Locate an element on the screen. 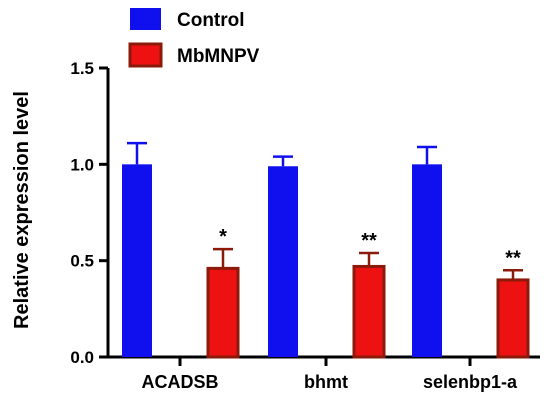 Image resolution: width=550 pixels, height=400 pixels. y-tick-label: 1.0 is located at coordinates (82, 164).